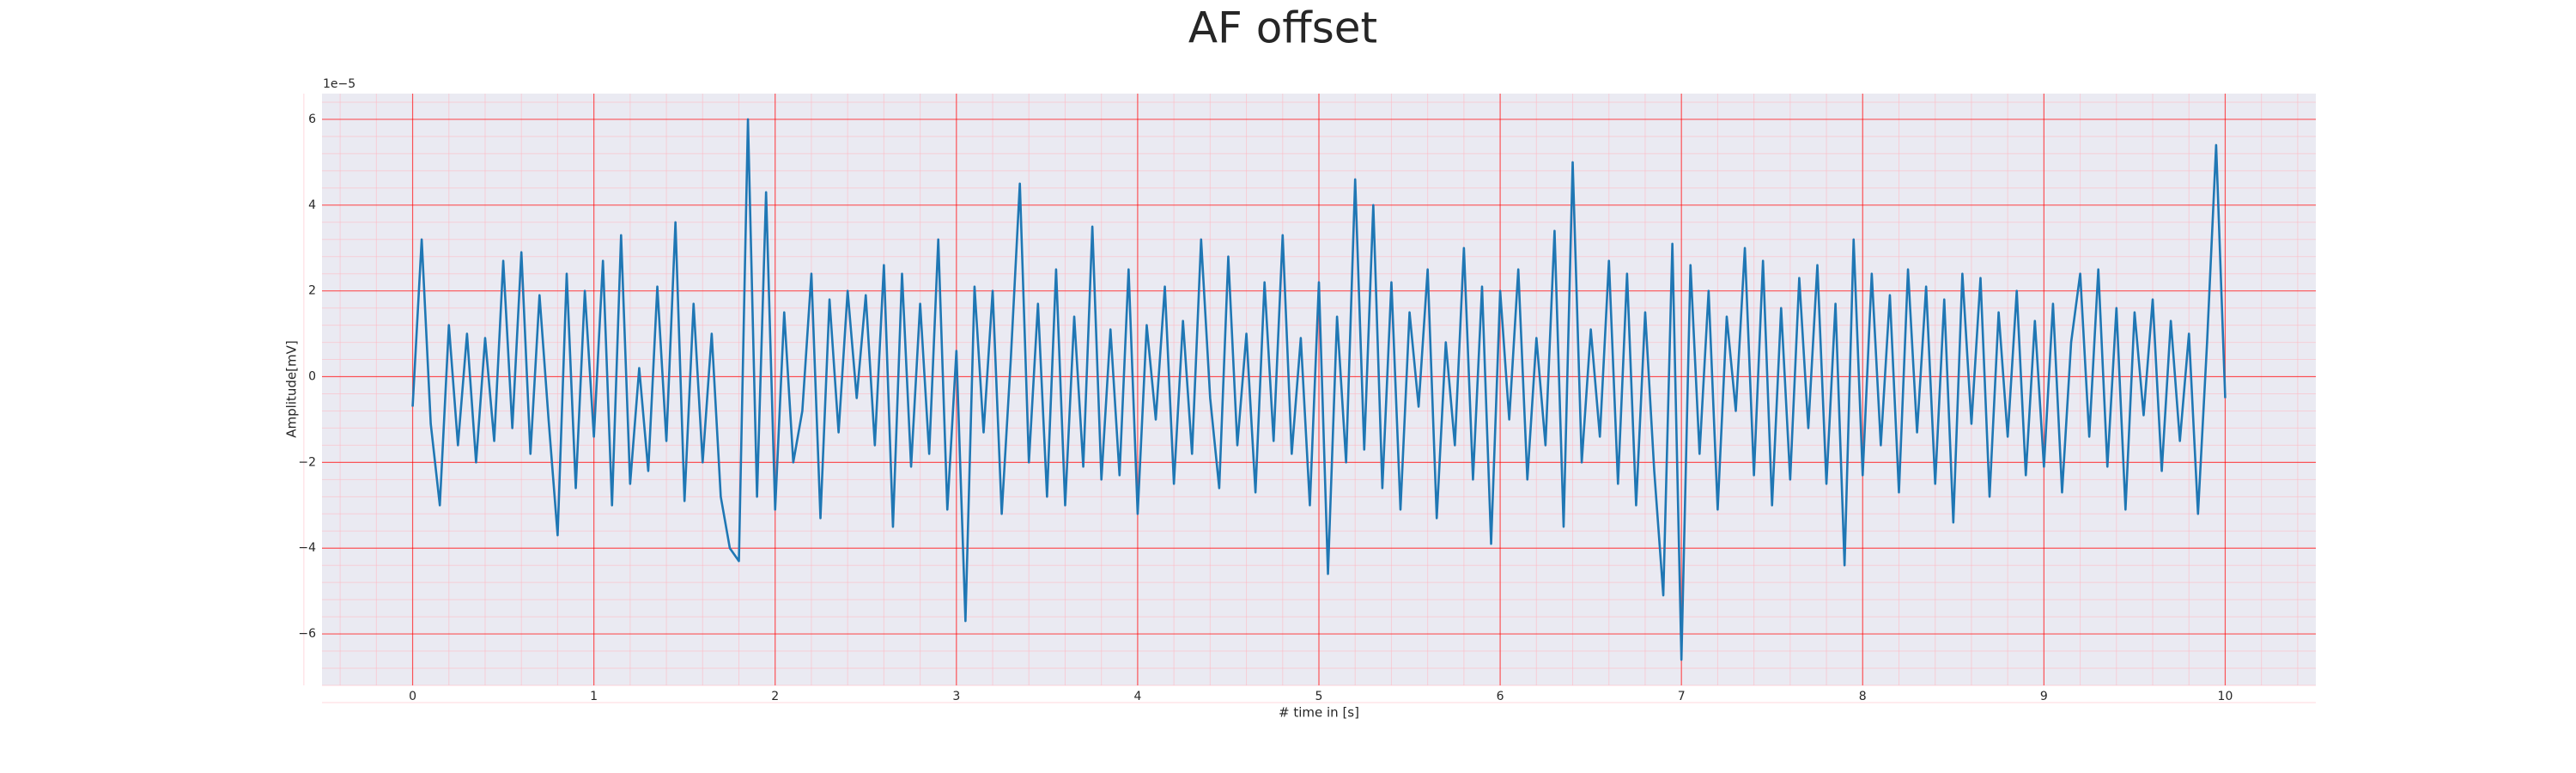 This screenshot has width=2576, height=773. What do you see at coordinates (2044, 696) in the screenshot?
I see `x-tick-label: 9` at bounding box center [2044, 696].